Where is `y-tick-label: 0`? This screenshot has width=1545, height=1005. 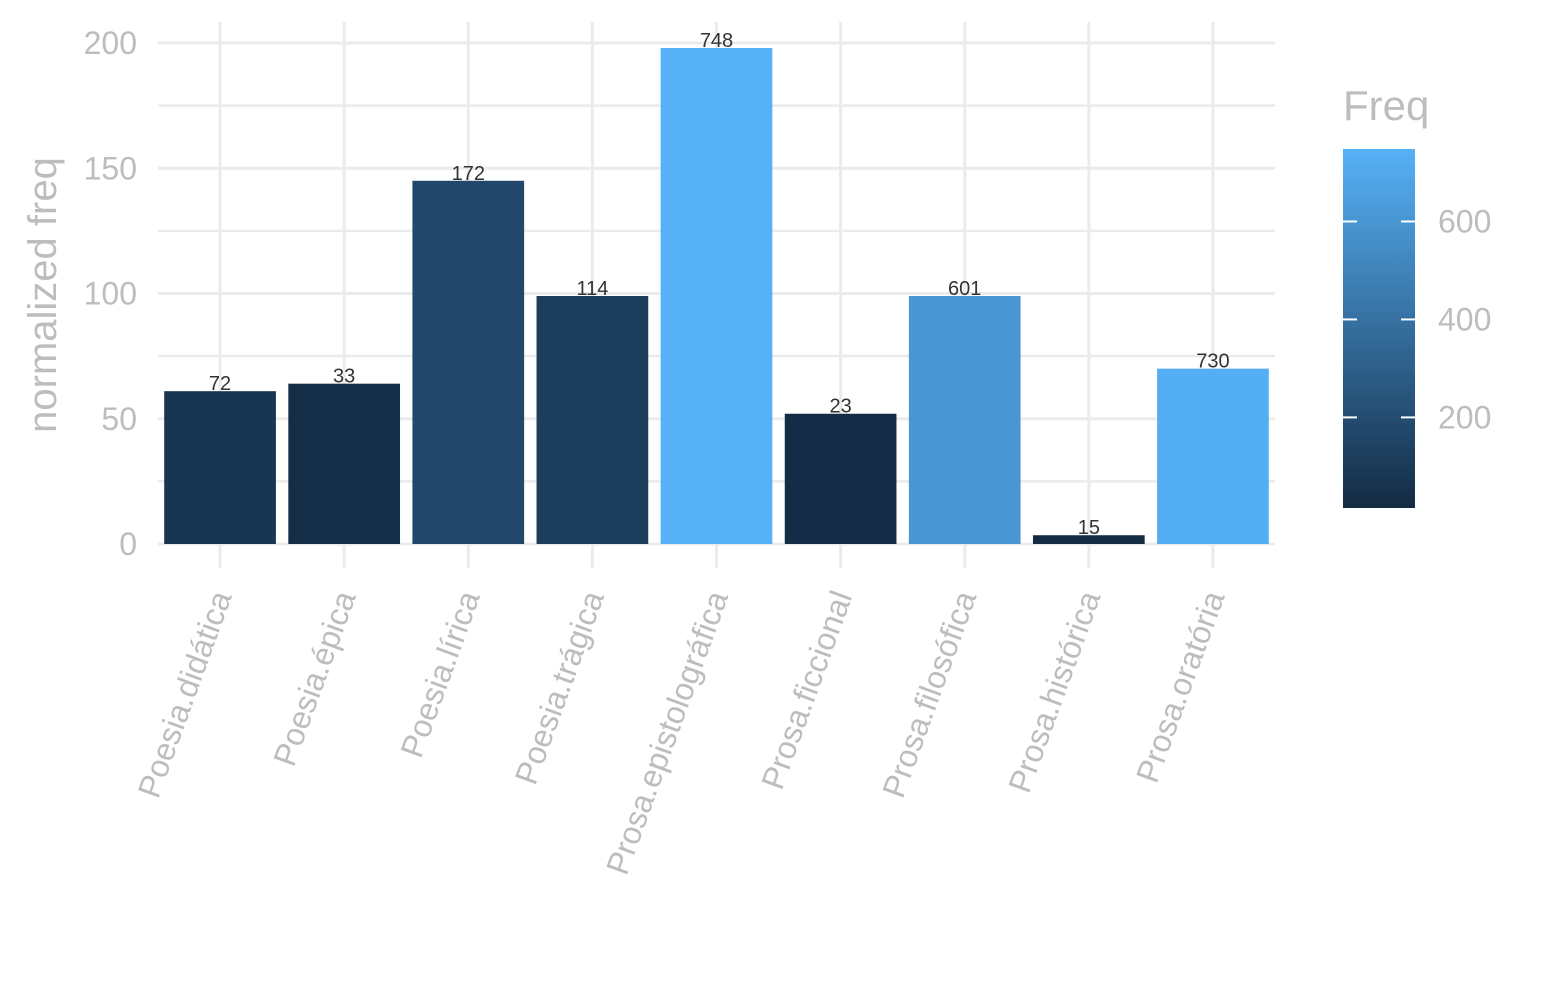 y-tick-label: 0 is located at coordinates (128, 544).